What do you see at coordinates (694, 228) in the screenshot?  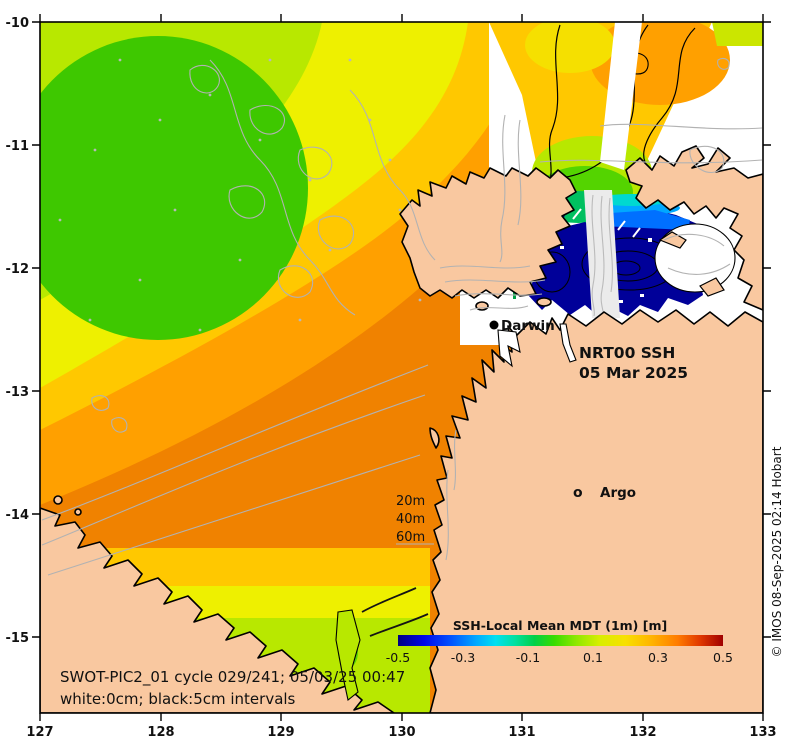 I see `cobourg-peninsula` at bounding box center [694, 228].